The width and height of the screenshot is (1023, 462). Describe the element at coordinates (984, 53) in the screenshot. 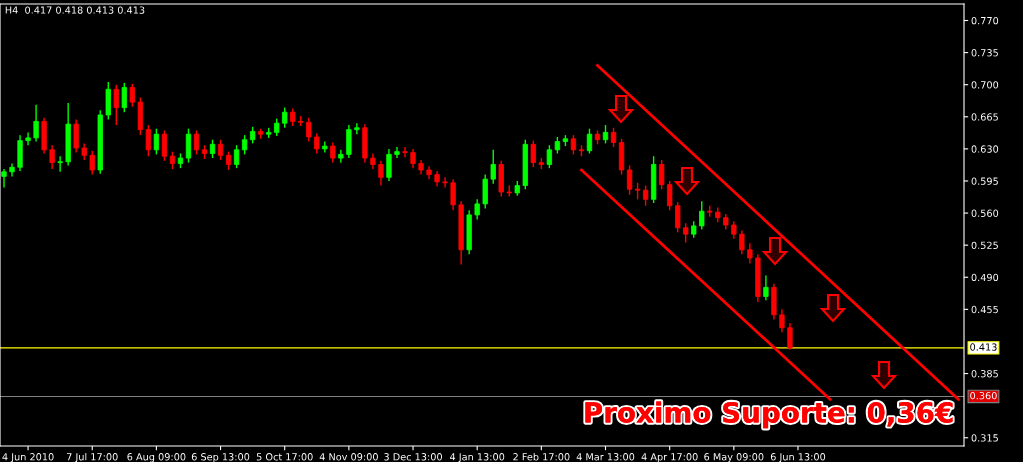

I see `y-tick-label: 0.735` at that location.